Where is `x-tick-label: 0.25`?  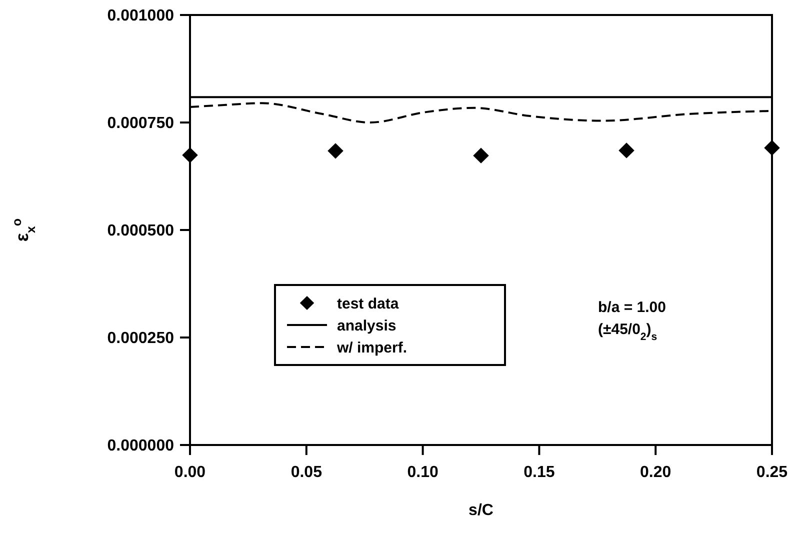
x-tick-label: 0.25 is located at coordinates (772, 472).